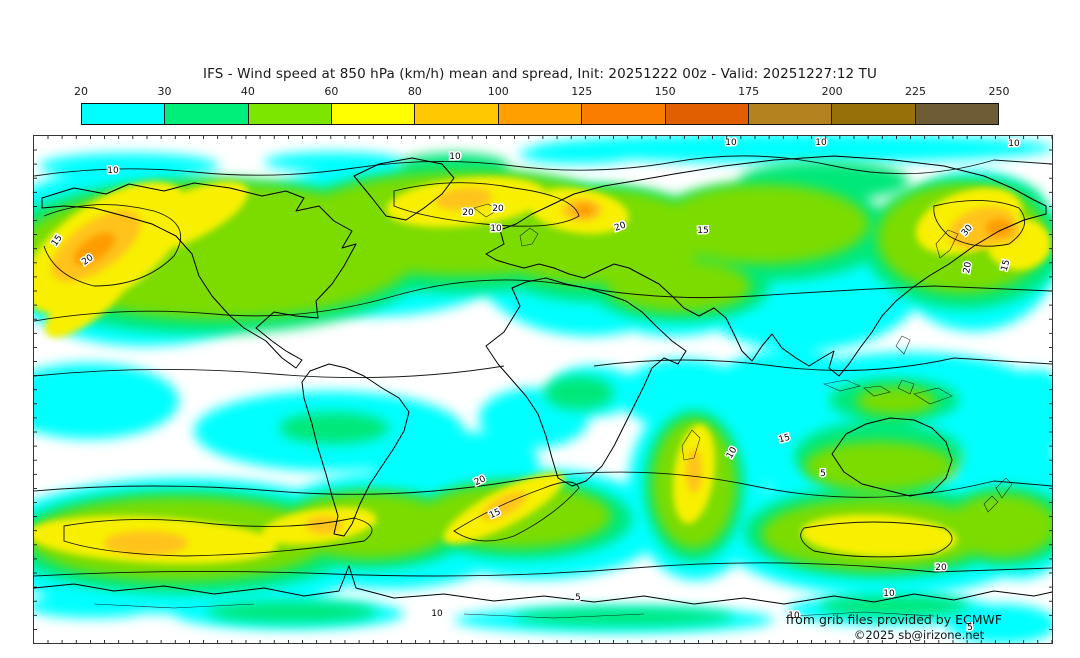 The height and width of the screenshot is (658, 1080). I want to click on colorbar-tick-label: 100, so click(498, 91).